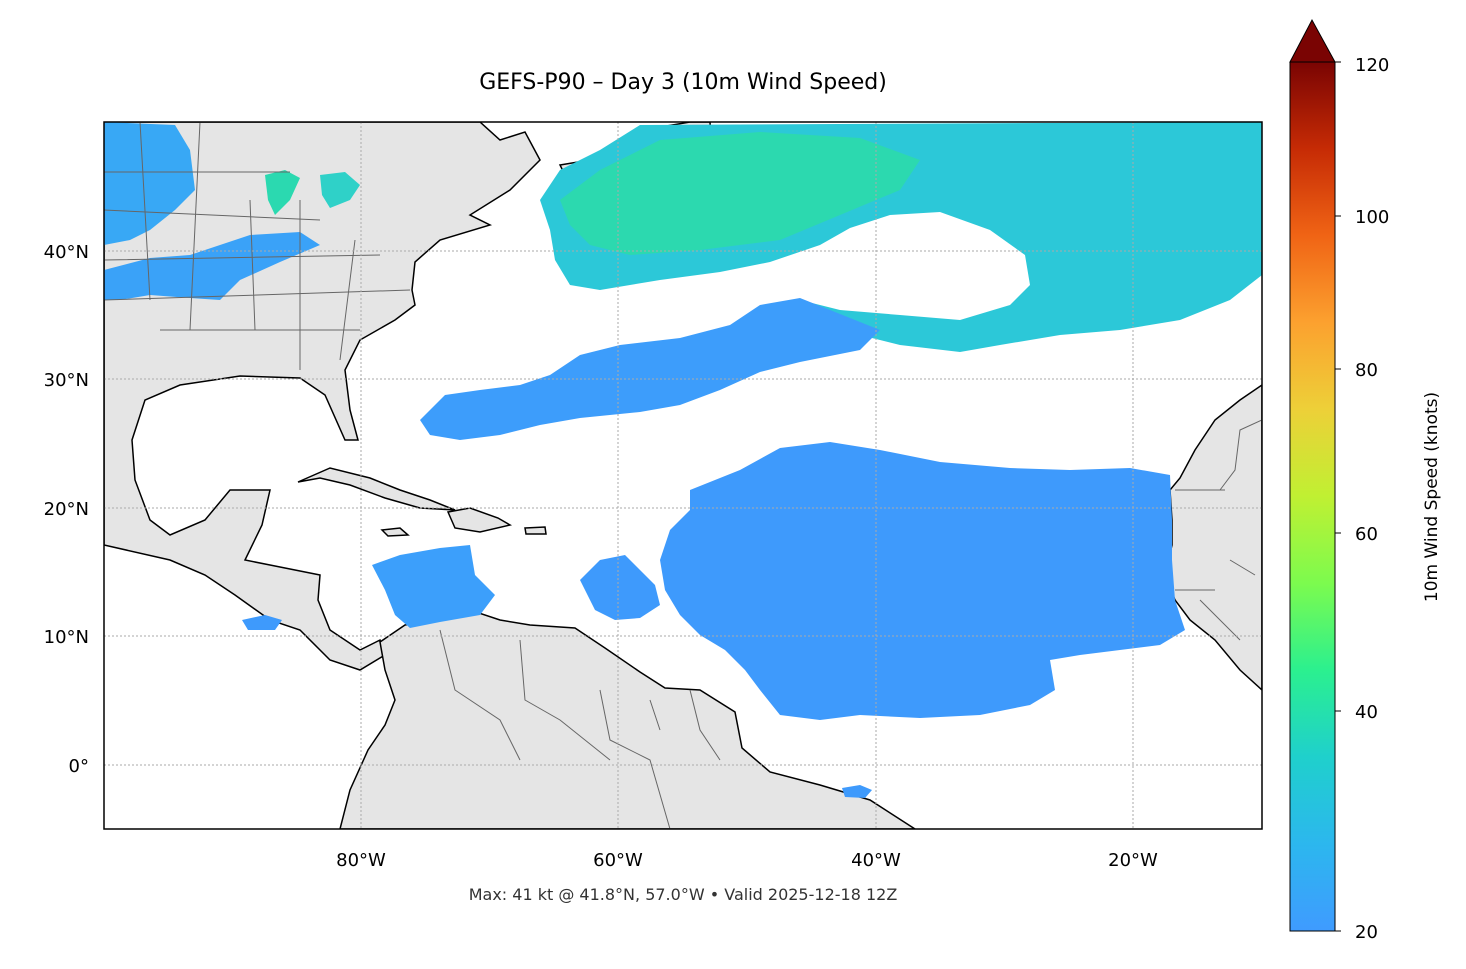 Image resolution: width=1466 pixels, height=969 pixels. Describe the element at coordinates (620, 587) in the screenshot. I see `wind-region-lesser-antilles` at that location.